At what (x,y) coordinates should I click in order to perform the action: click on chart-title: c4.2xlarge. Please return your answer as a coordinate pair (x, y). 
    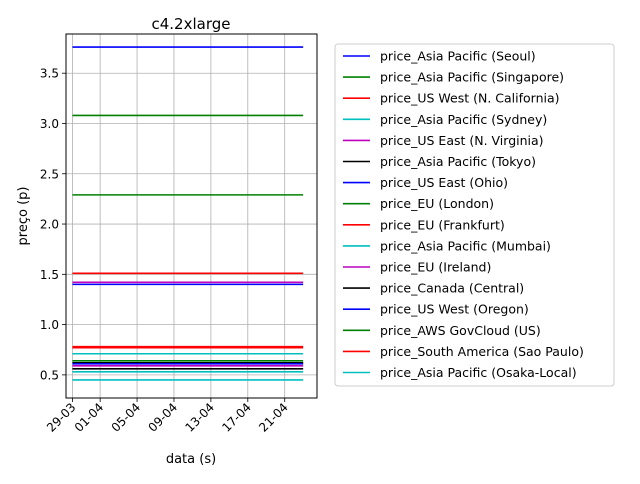
    Looking at the image, I should click on (191, 24).